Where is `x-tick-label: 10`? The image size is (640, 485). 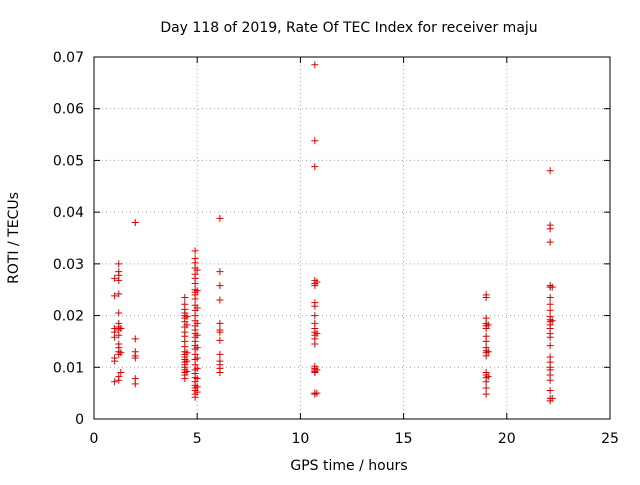 x-tick-label: 10 is located at coordinates (300, 439).